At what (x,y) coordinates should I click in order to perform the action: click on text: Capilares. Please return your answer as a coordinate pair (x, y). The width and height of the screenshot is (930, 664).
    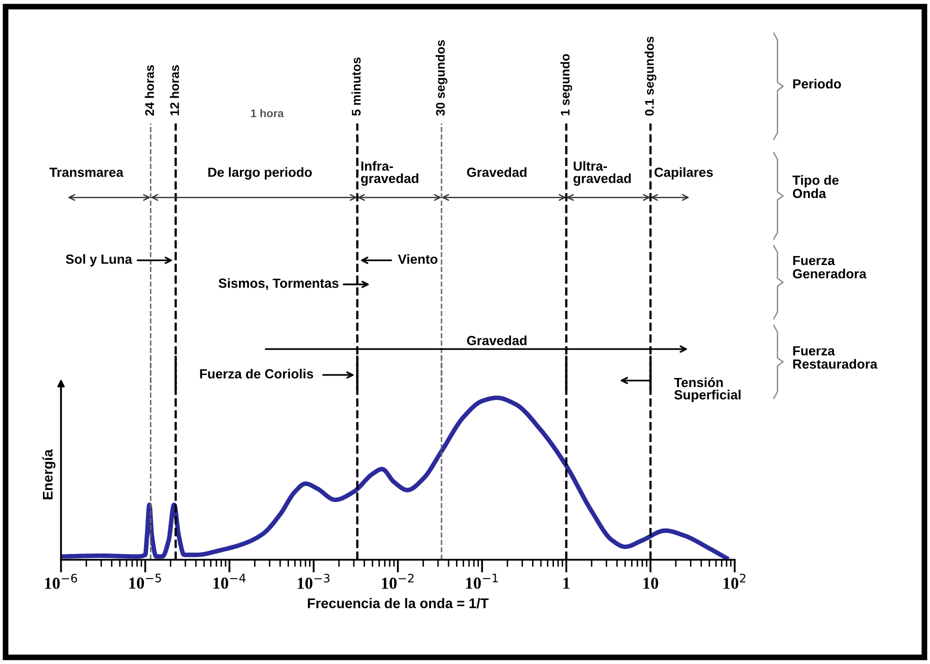
    Looking at the image, I should click on (683, 173).